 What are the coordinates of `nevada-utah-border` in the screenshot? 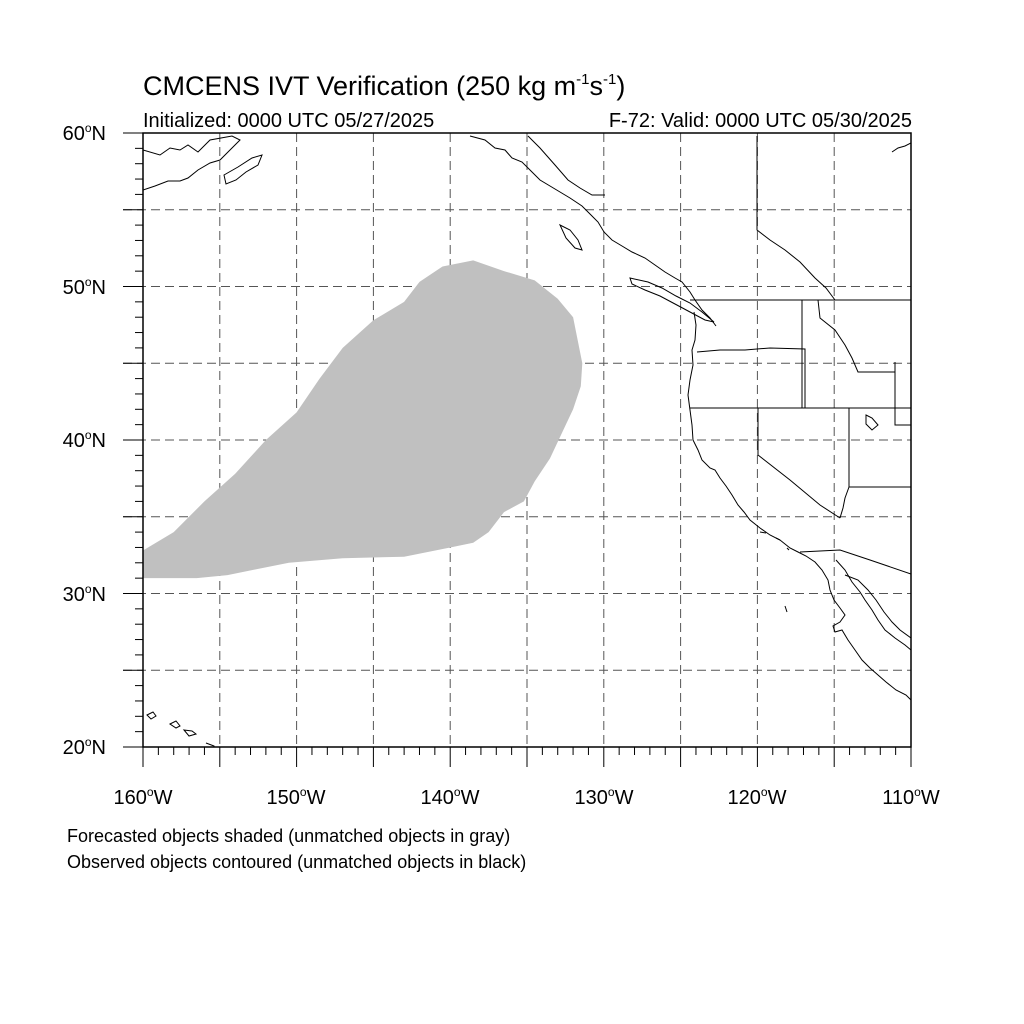 It's located at (879, 448).